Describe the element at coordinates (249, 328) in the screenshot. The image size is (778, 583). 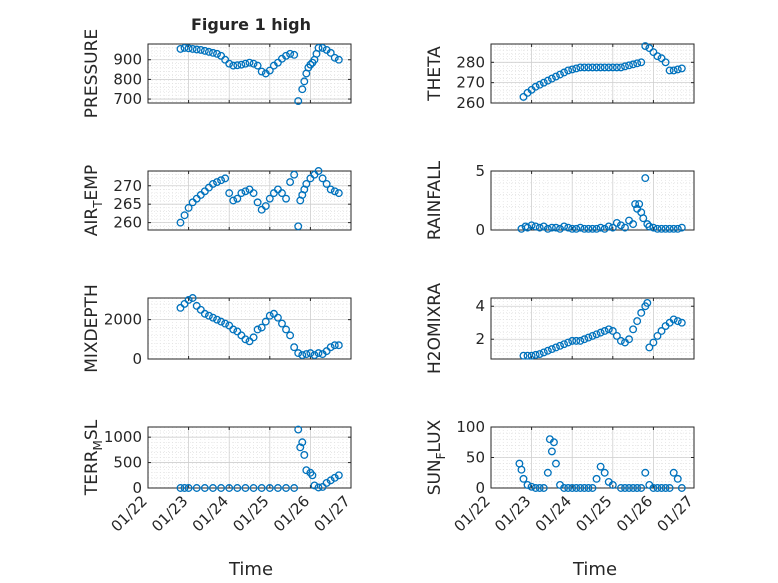
I see `axes-box` at that location.